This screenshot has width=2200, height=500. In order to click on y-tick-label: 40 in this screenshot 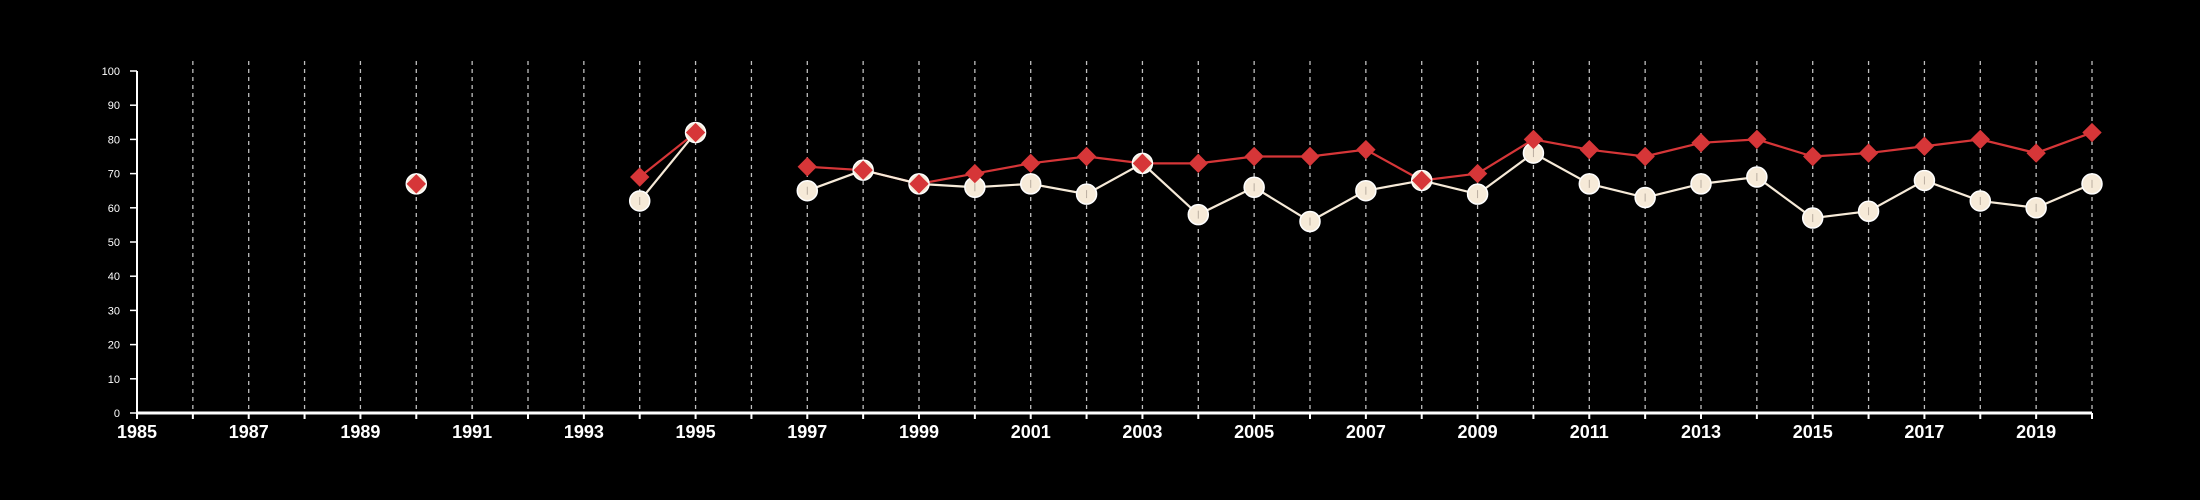, I will do `click(114, 277)`.